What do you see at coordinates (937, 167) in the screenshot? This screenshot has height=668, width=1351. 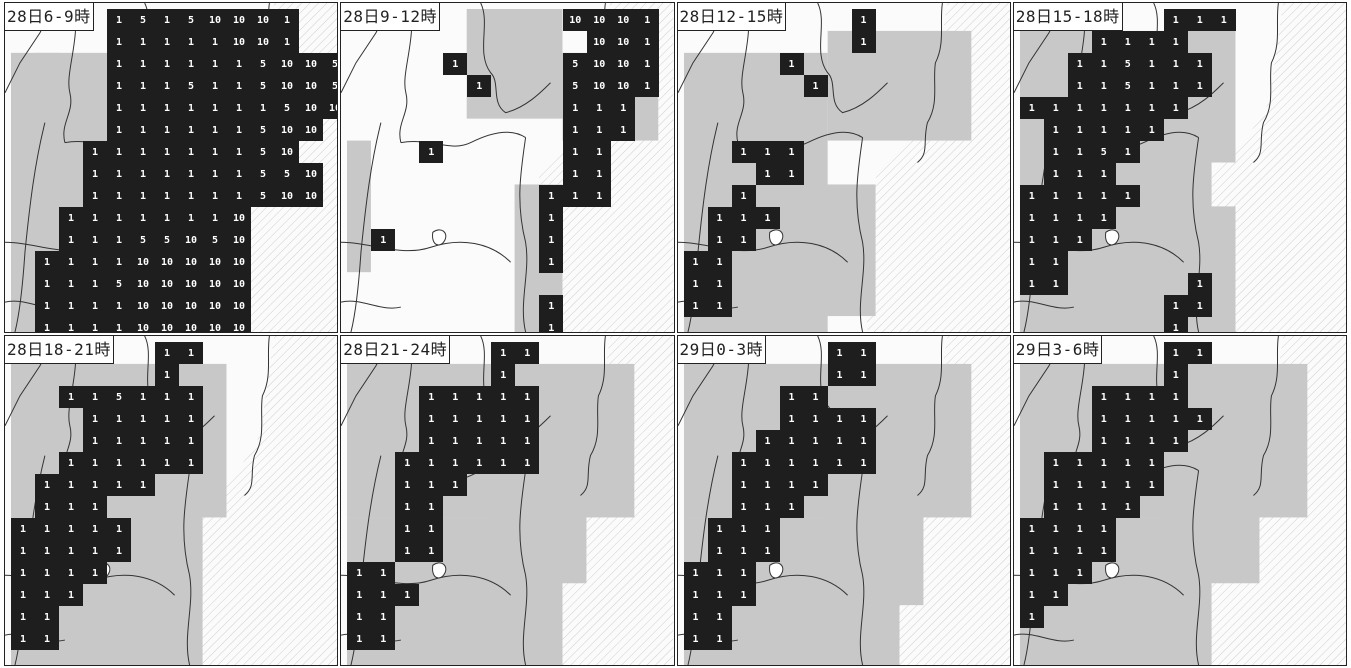 I see `sea-area` at bounding box center [937, 167].